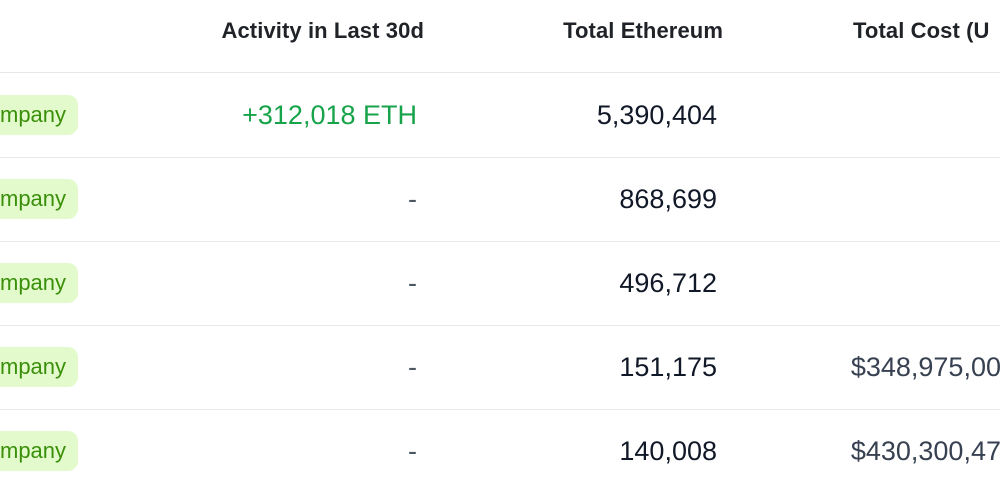 Image resolution: width=1000 pixels, height=489 pixels. I want to click on activity-value: +312,018 ETH, so click(329, 115).